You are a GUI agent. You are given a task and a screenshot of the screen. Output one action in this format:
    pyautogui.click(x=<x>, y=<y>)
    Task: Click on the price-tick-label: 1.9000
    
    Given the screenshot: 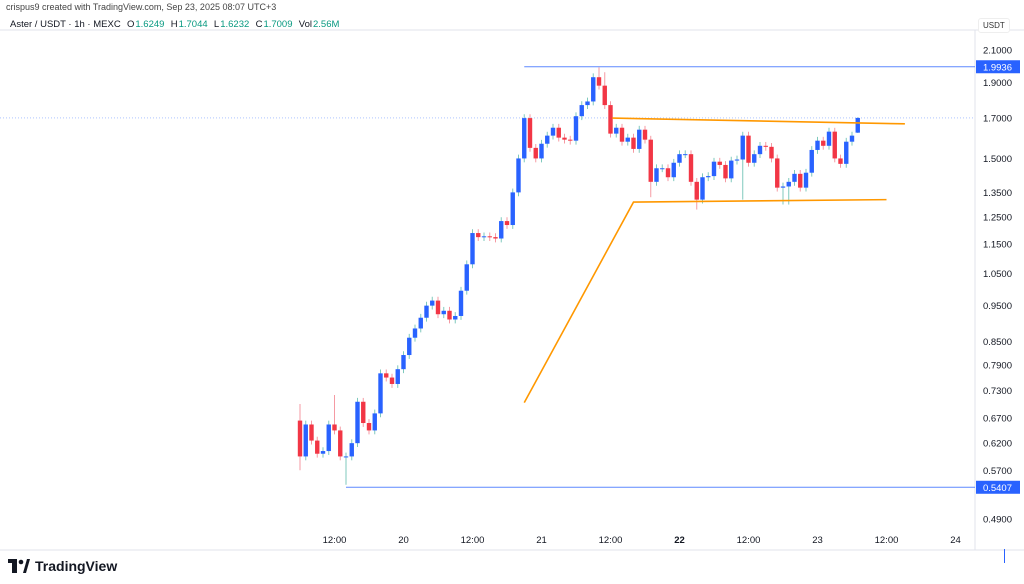 What is the action you would take?
    pyautogui.click(x=997, y=83)
    